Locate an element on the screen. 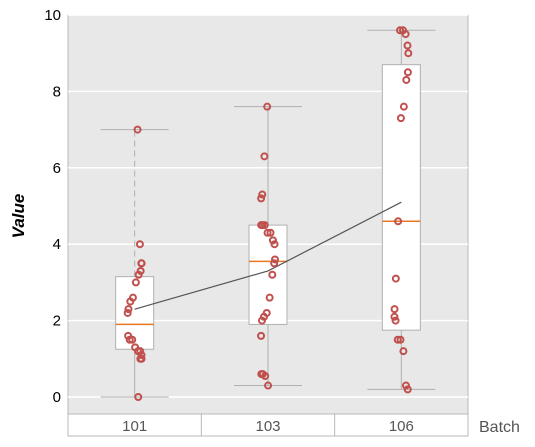 The height and width of the screenshot is (447, 535). y-tick-label: 0 is located at coordinates (57, 397).